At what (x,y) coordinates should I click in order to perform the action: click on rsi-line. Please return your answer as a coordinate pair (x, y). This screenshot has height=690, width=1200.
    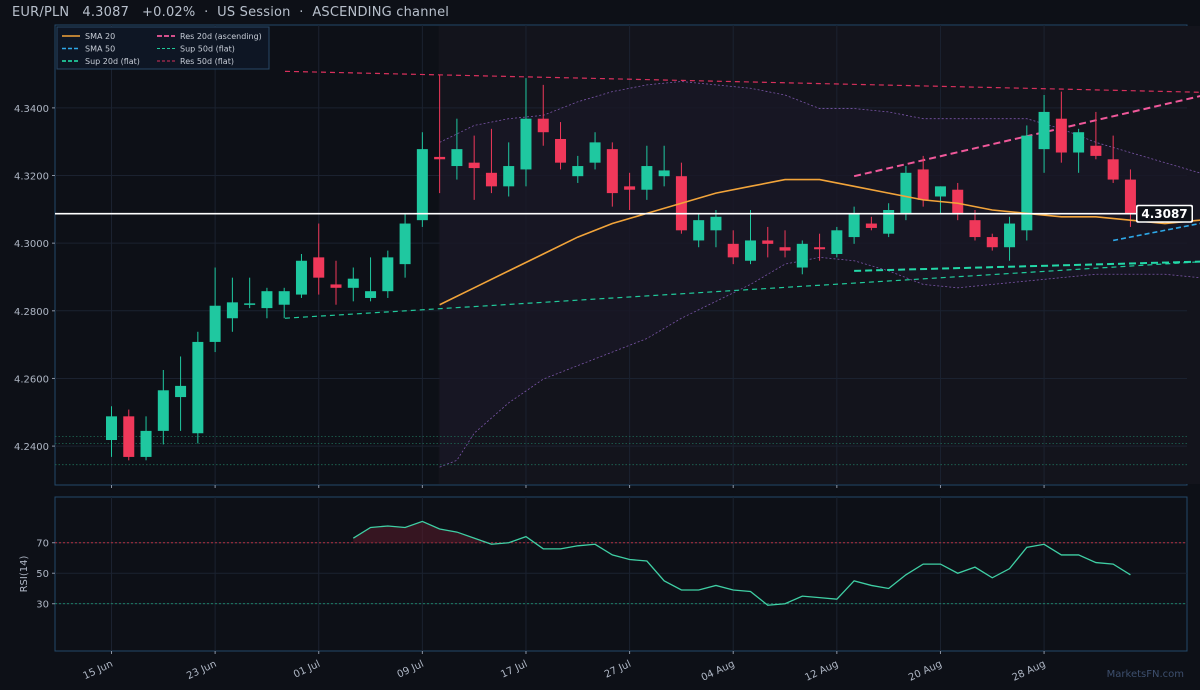
    Looking at the image, I should click on (741, 563).